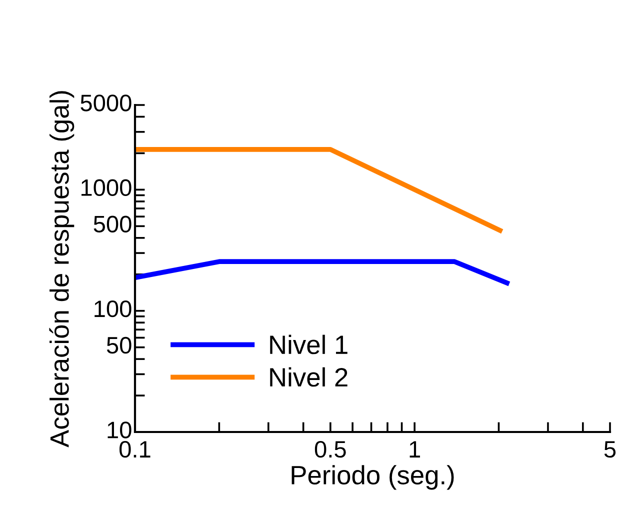 Image resolution: width=627 pixels, height=513 pixels. I want to click on legend-label: Nivel 1, so click(309, 344).